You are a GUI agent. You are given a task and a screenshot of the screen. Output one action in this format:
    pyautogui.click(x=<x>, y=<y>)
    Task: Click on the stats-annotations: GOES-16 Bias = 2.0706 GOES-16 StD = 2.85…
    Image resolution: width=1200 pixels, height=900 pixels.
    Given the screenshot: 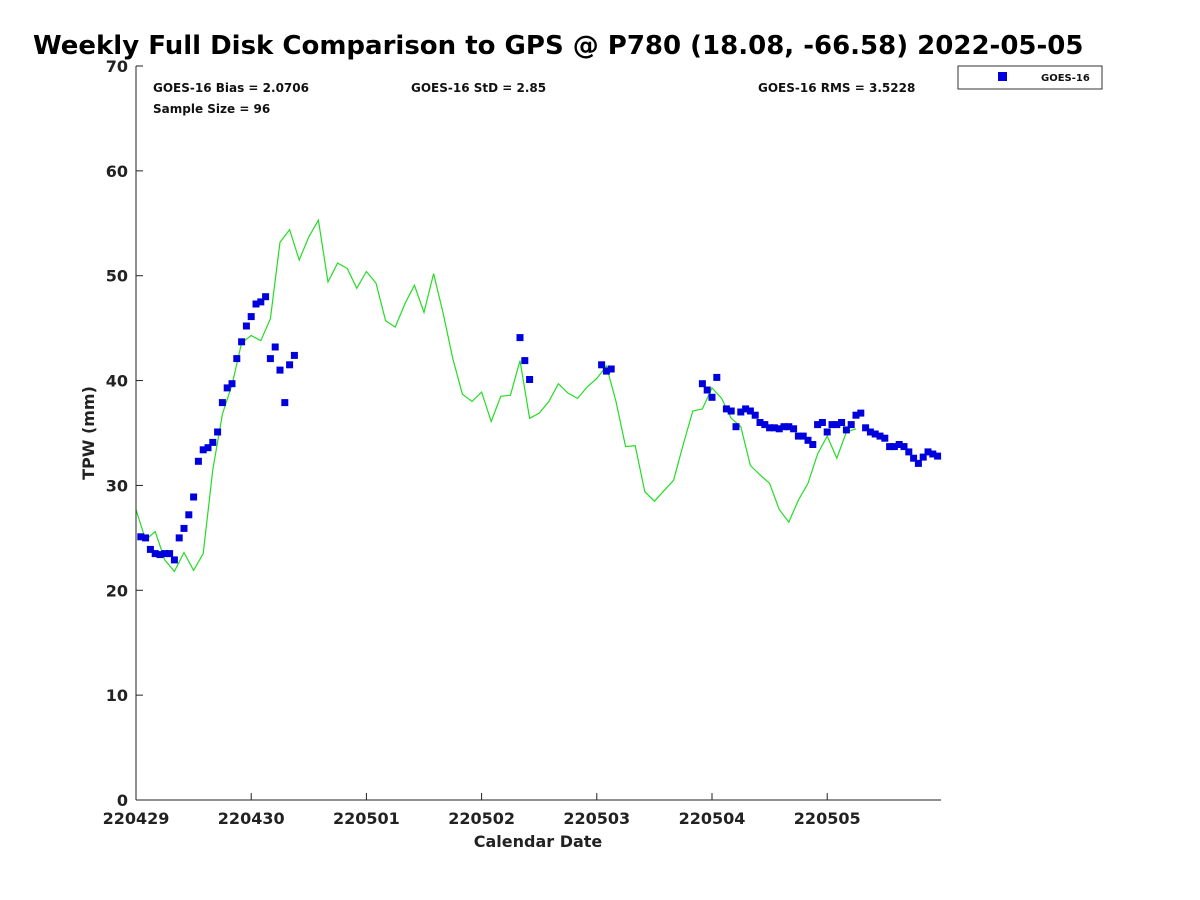 What is the action you would take?
    pyautogui.click(x=534, y=98)
    